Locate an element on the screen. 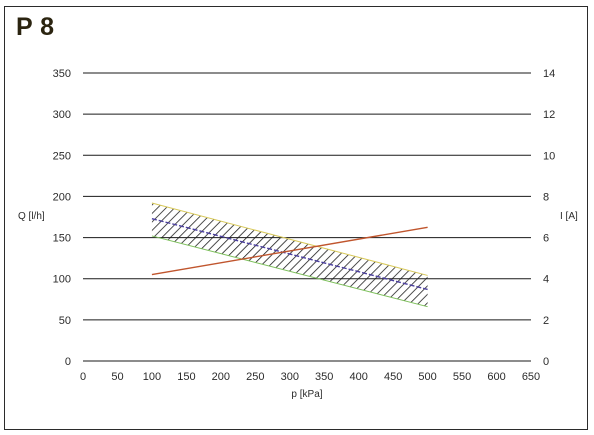 The height and width of the screenshot is (435, 594). x-tick-label: 450 is located at coordinates (393, 377).